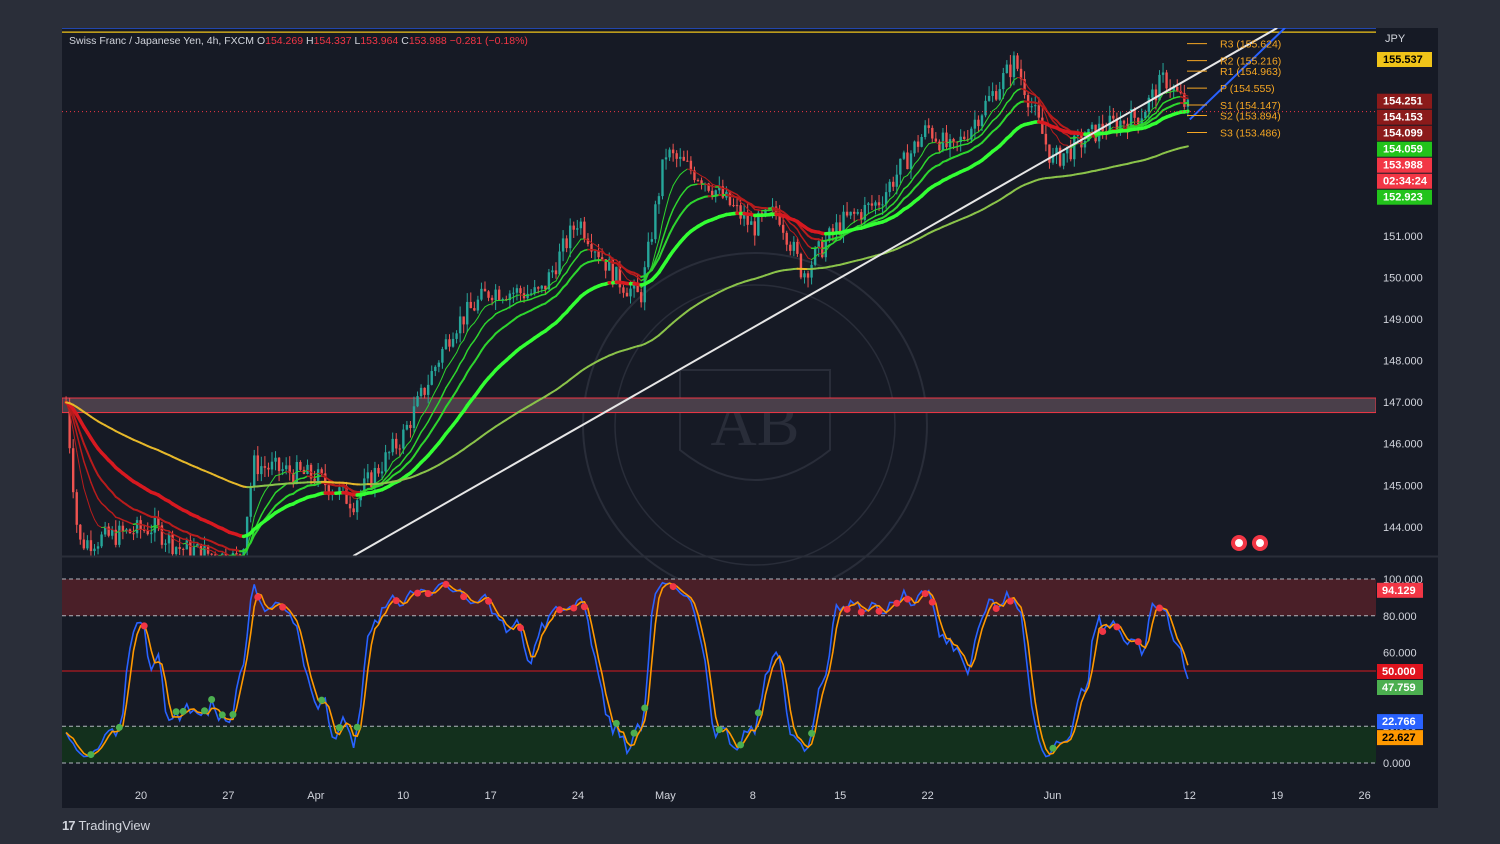 The height and width of the screenshot is (844, 1500). I want to click on price-tick-4: 148.000, so click(1403, 362).